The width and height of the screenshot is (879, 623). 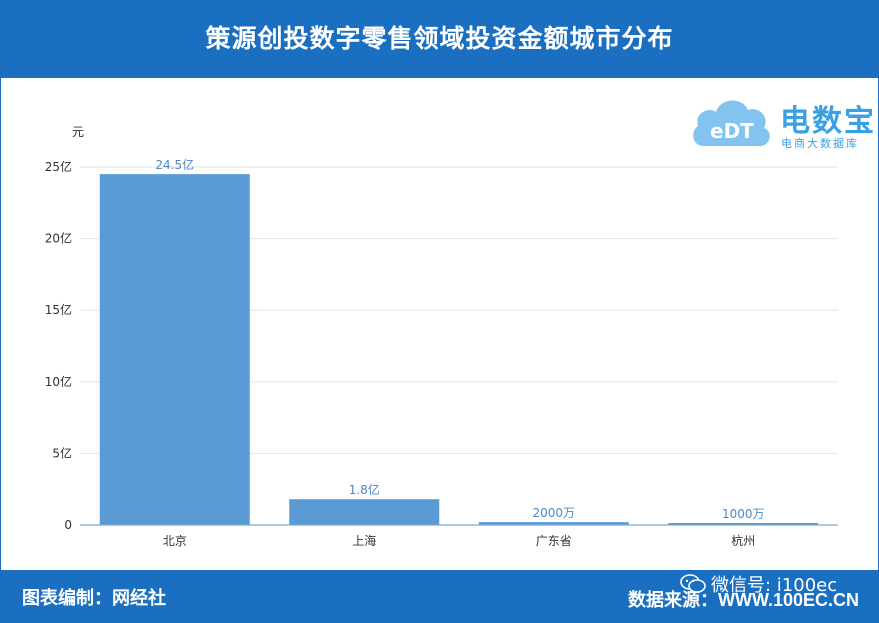 I want to click on y-tick-label: 20亿, so click(x=58, y=238).